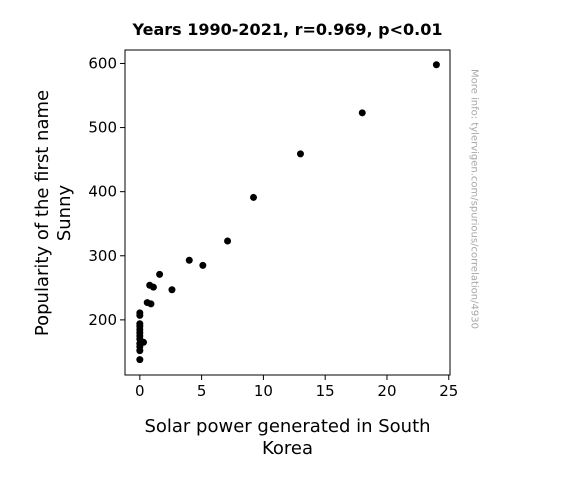 The width and height of the screenshot is (575, 500). Describe the element at coordinates (102, 256) in the screenshot. I see `y-tick-label: 300` at that location.